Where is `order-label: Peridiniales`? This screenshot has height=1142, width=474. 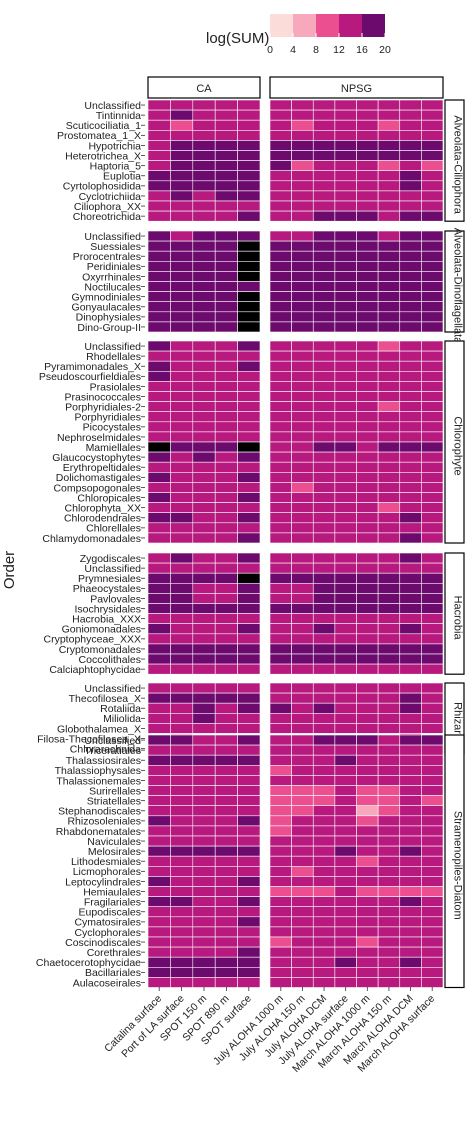
order-label: Peridiniales is located at coordinates (114, 267).